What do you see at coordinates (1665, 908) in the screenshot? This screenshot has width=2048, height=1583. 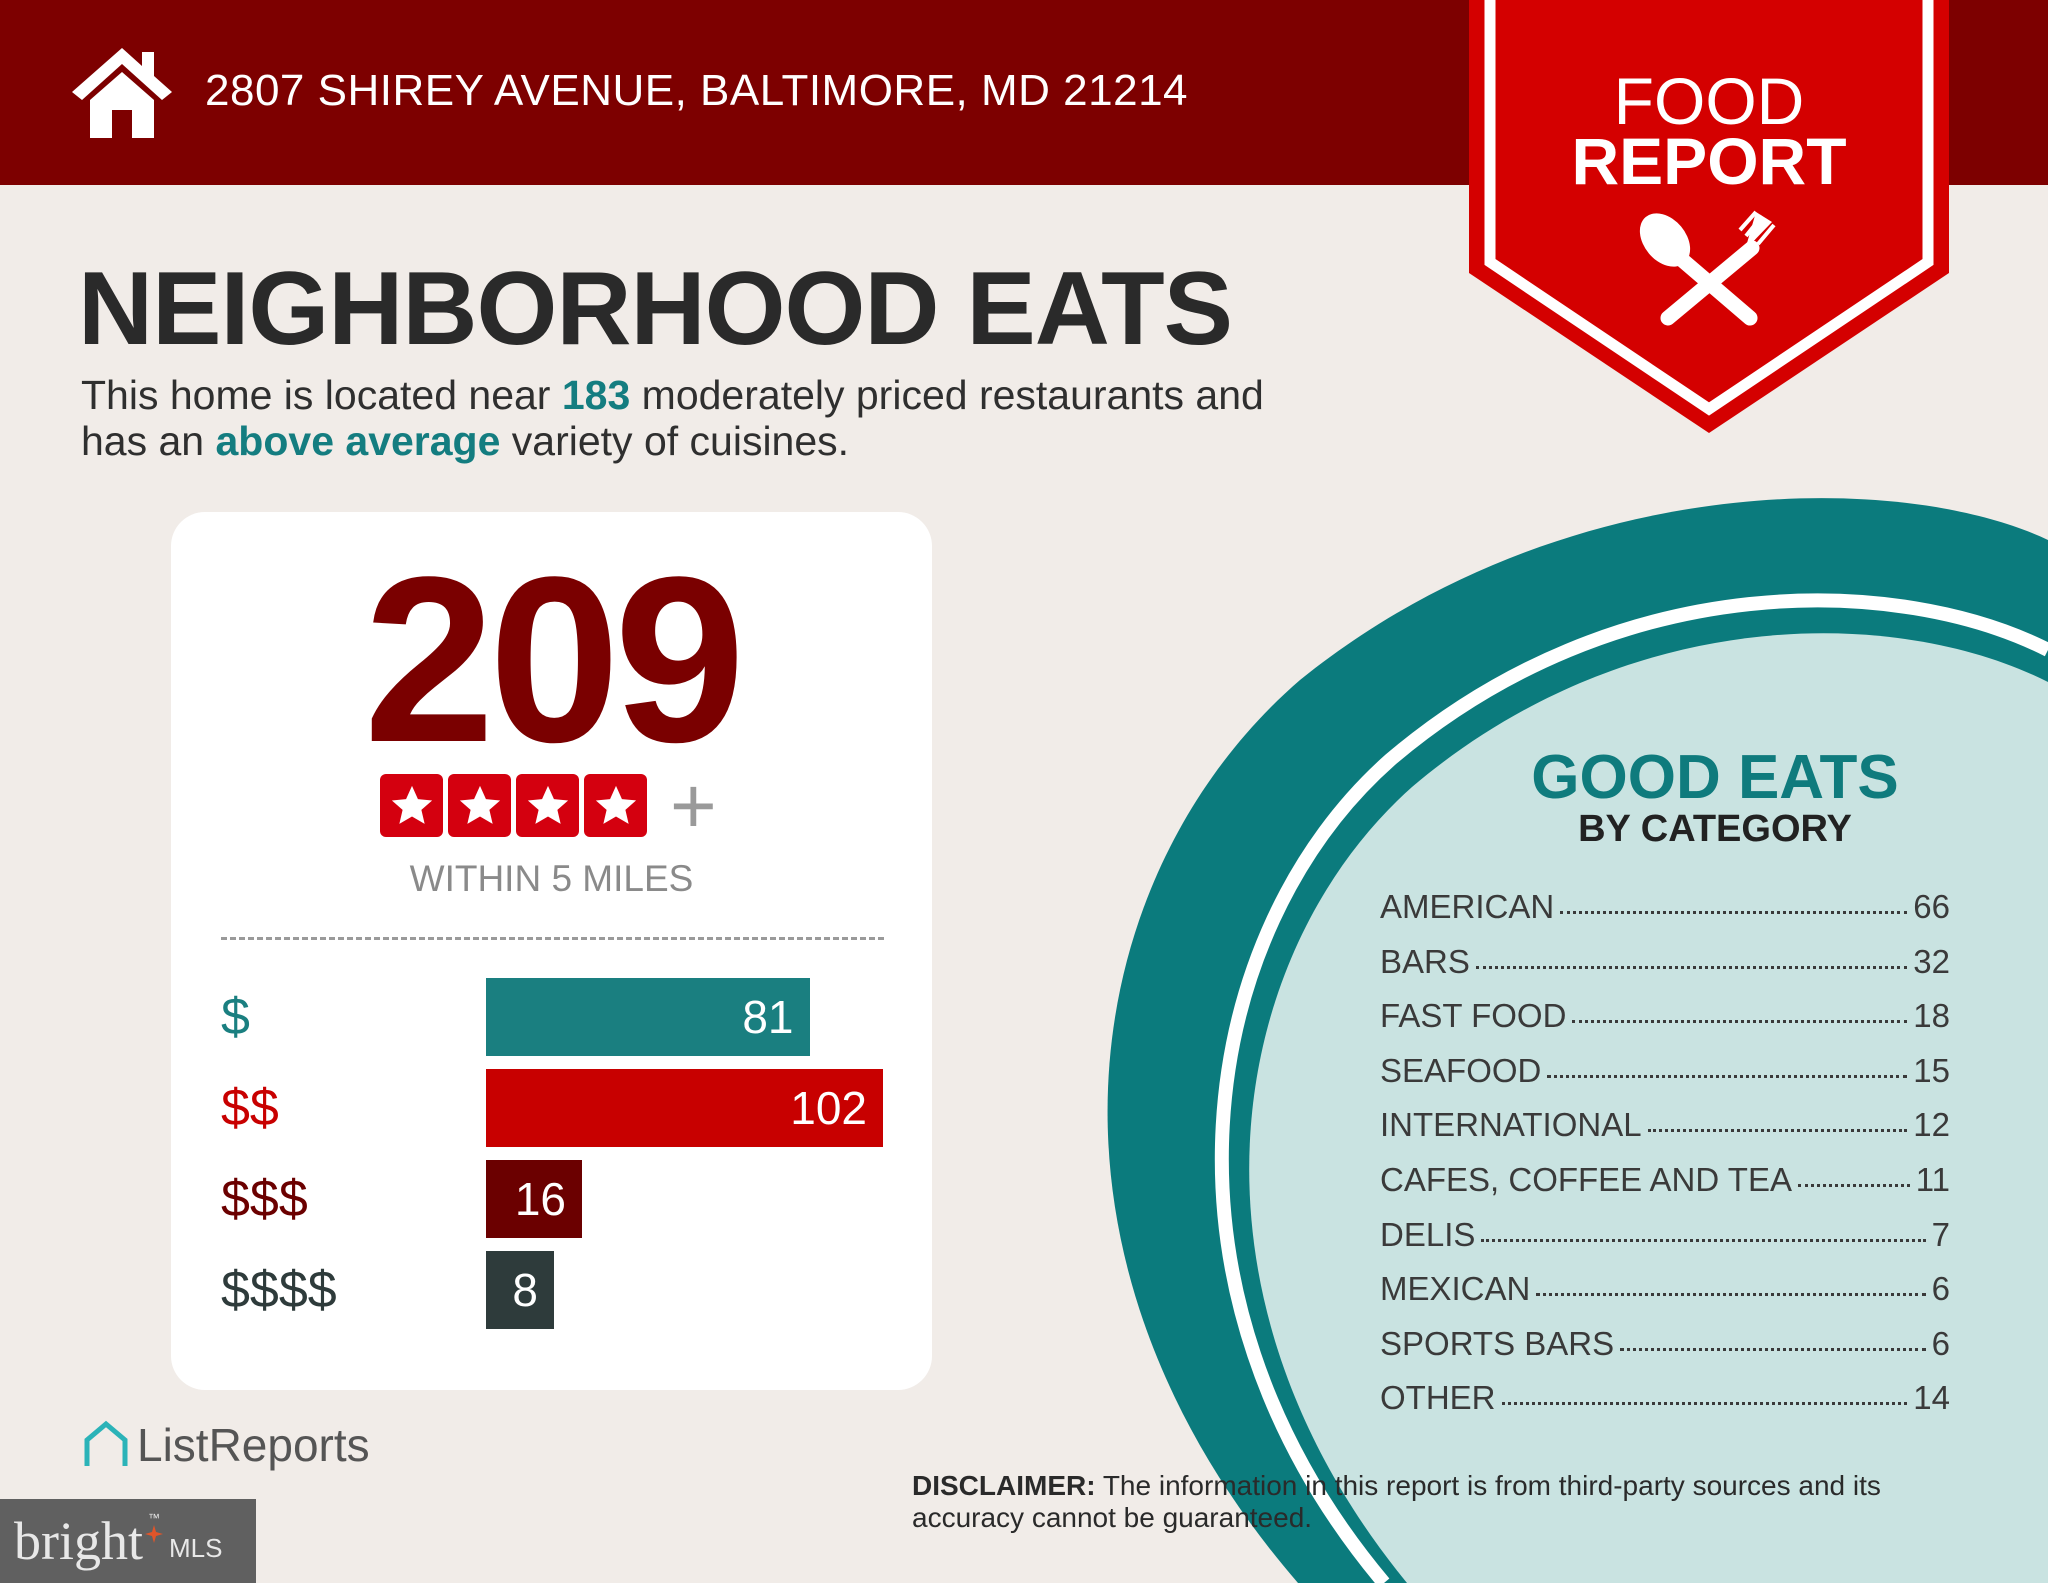 I see `category-row: AMERICAN 66` at bounding box center [1665, 908].